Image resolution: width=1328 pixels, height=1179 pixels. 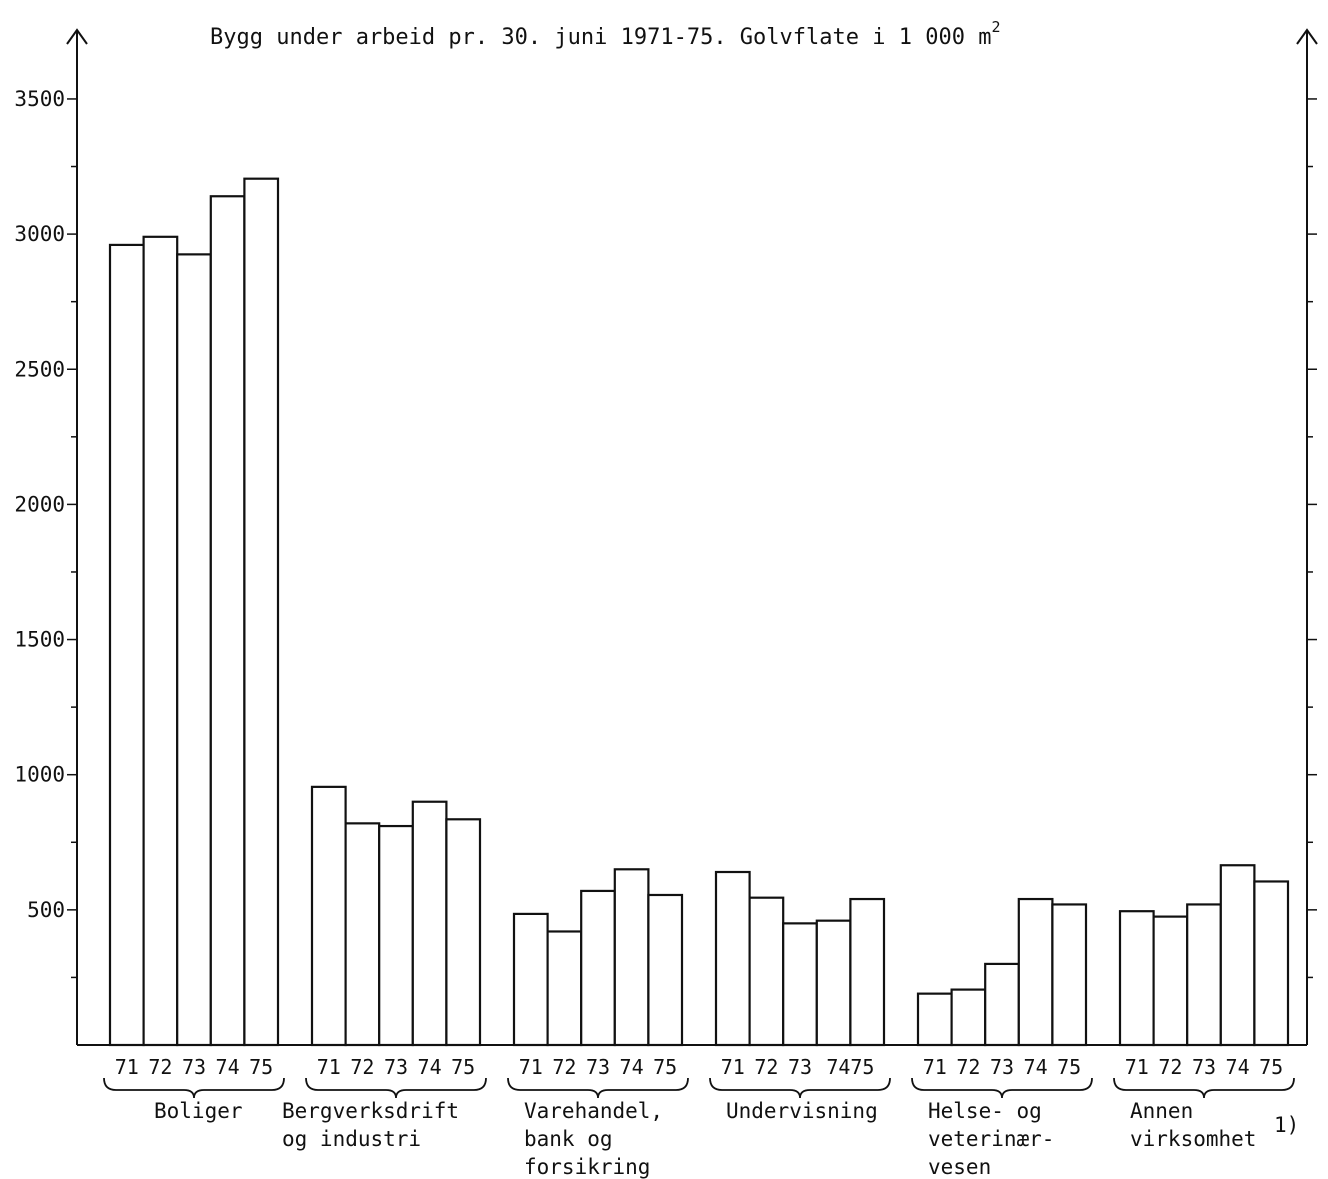 What do you see at coordinates (39, 99) in the screenshot?
I see `y-tick-label: 3500` at bounding box center [39, 99].